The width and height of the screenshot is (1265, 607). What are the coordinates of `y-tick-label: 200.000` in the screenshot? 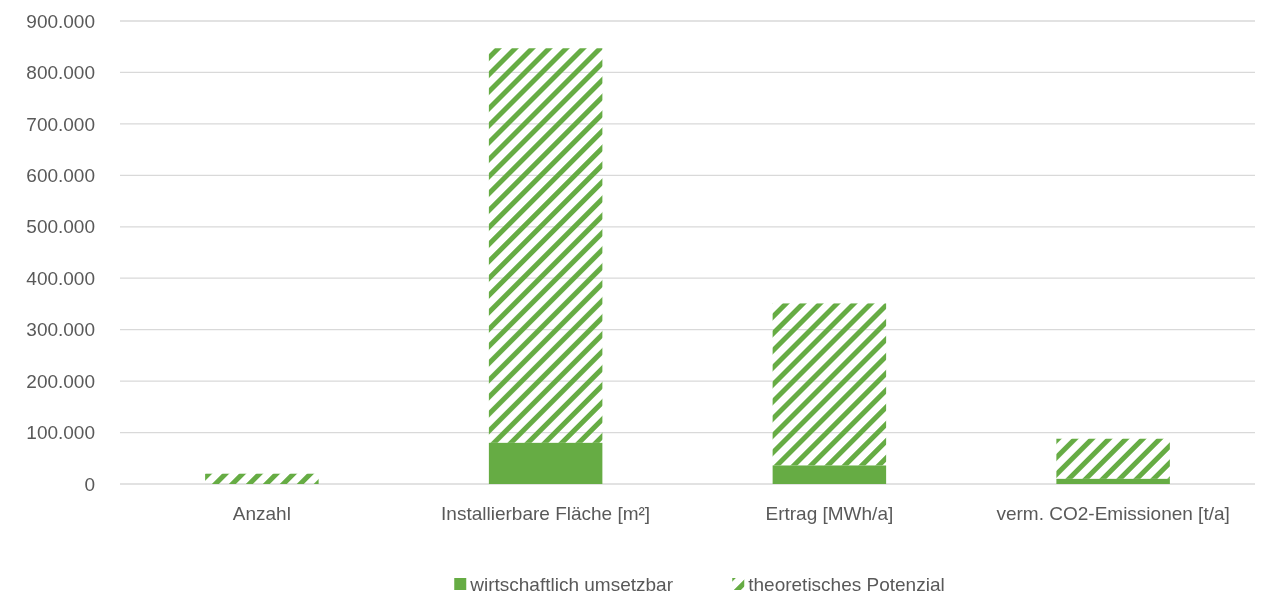 It's located at (60, 381).